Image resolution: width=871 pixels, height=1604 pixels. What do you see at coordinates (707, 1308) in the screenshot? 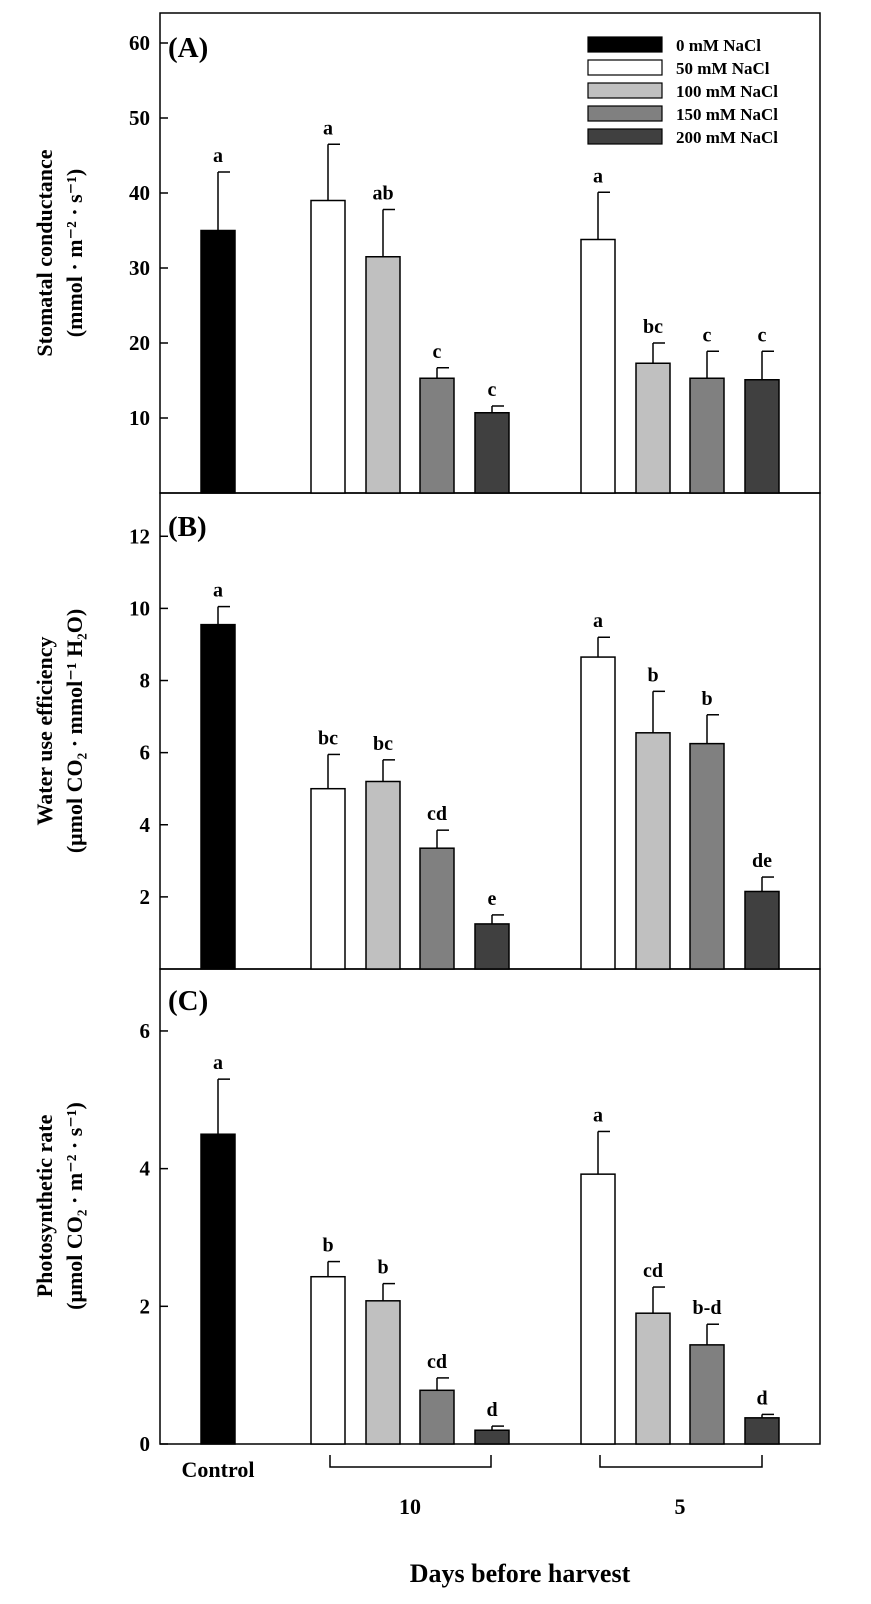
I see `significance-letter: b-d` at bounding box center [707, 1308].